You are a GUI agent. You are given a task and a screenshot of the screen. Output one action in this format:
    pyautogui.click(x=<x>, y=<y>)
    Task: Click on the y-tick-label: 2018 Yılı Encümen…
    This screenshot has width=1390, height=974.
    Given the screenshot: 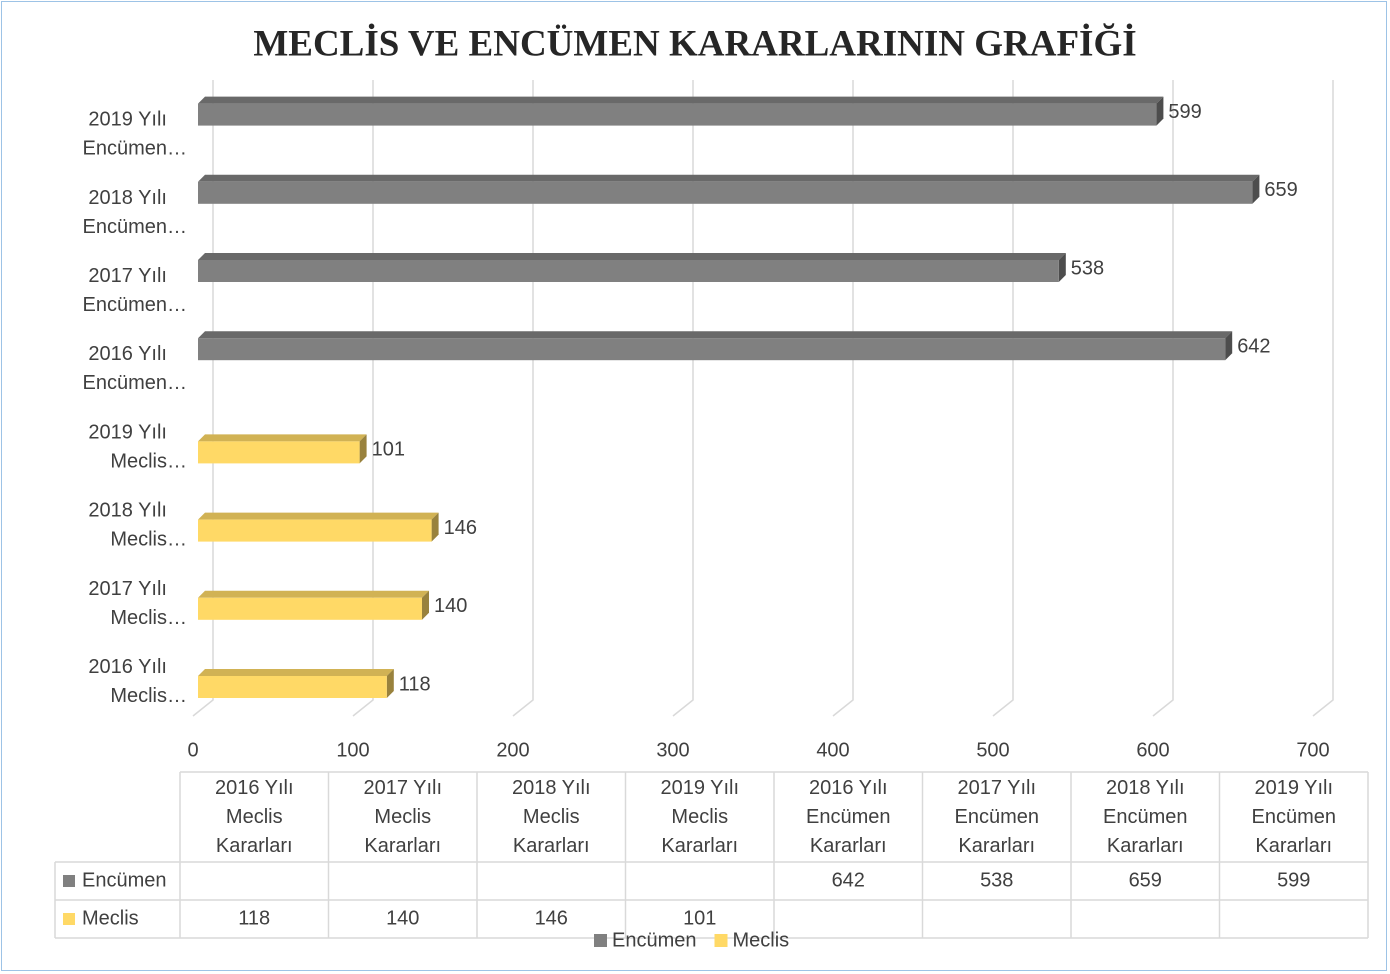 What is the action you would take?
    pyautogui.click(x=135, y=212)
    